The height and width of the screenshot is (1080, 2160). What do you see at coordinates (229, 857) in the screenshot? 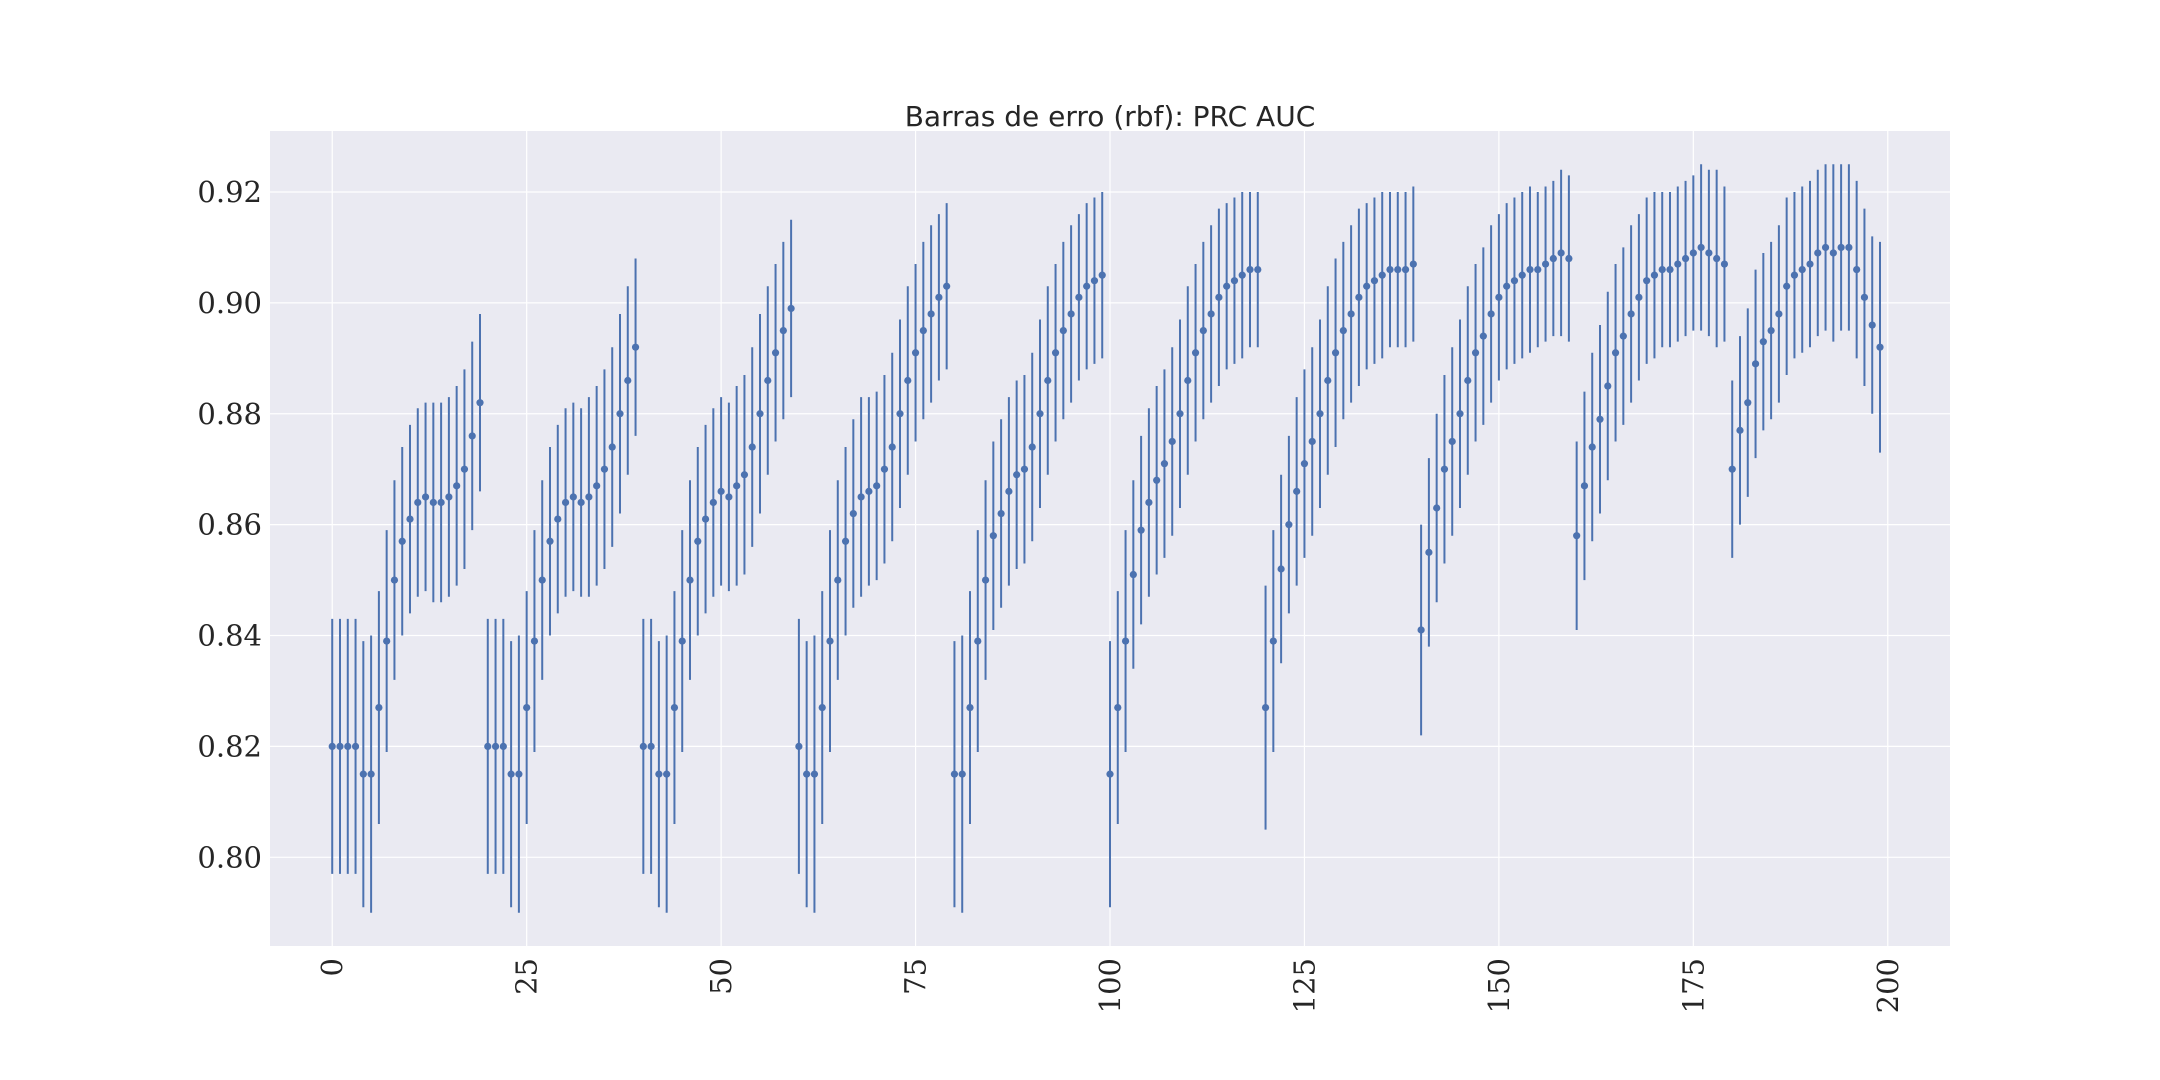
I see `y-tick-label: 0.80` at bounding box center [229, 857].